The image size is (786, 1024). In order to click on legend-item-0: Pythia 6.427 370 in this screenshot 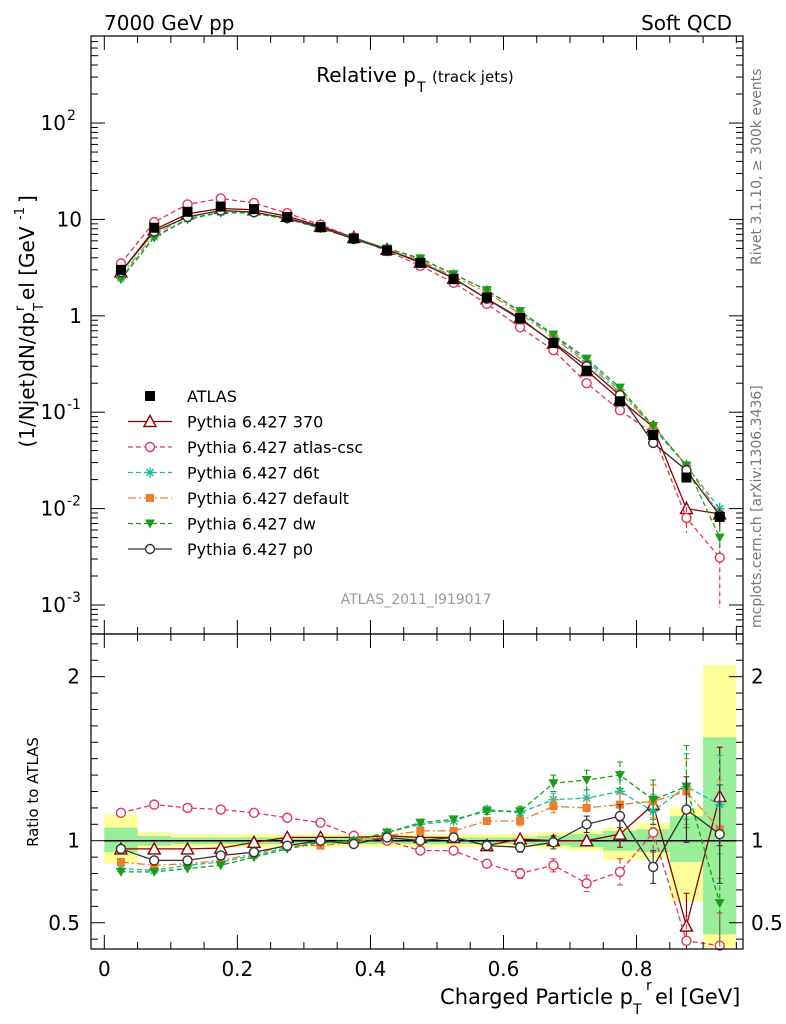, I will do `click(225, 422)`.